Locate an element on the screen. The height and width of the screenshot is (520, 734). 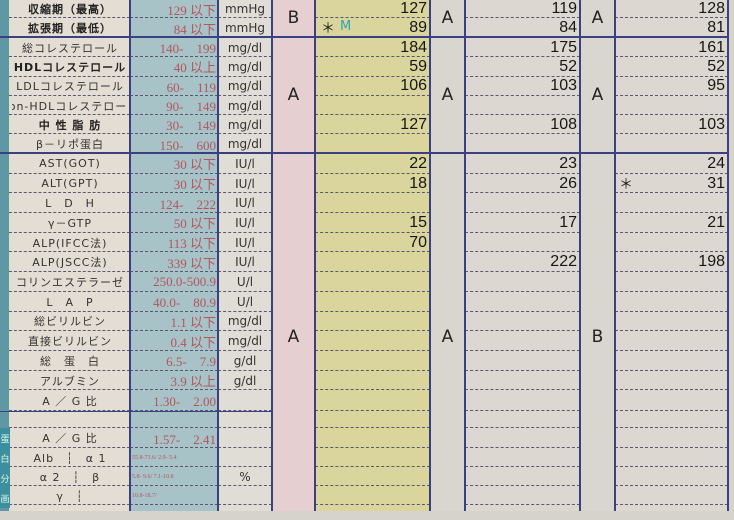
item-label: 総ビリルビン is located at coordinates (70, 322).